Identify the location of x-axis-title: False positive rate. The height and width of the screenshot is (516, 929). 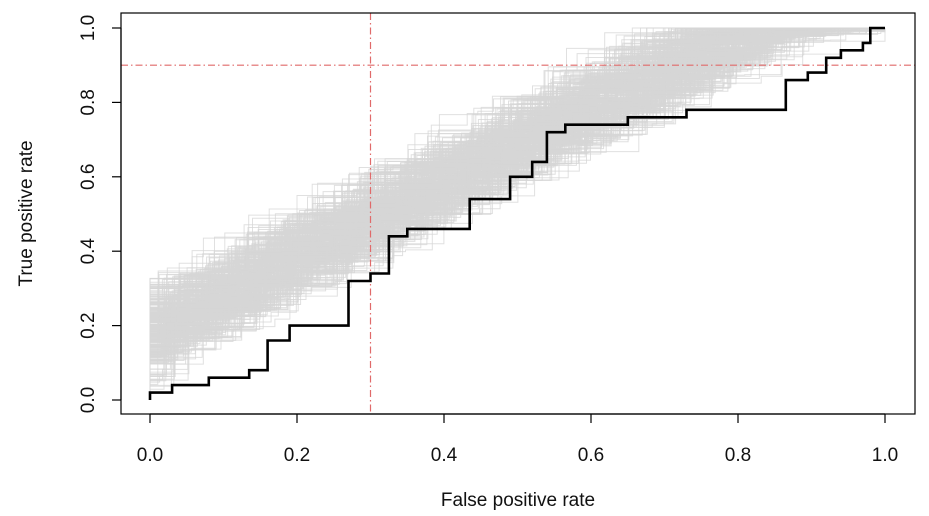
(518, 500).